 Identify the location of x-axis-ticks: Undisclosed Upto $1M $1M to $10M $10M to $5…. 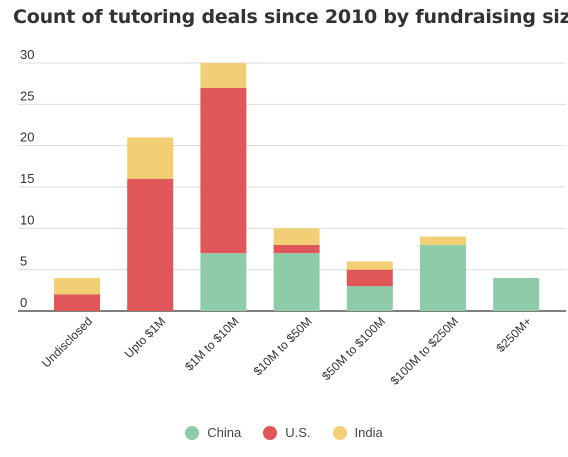
(286, 351).